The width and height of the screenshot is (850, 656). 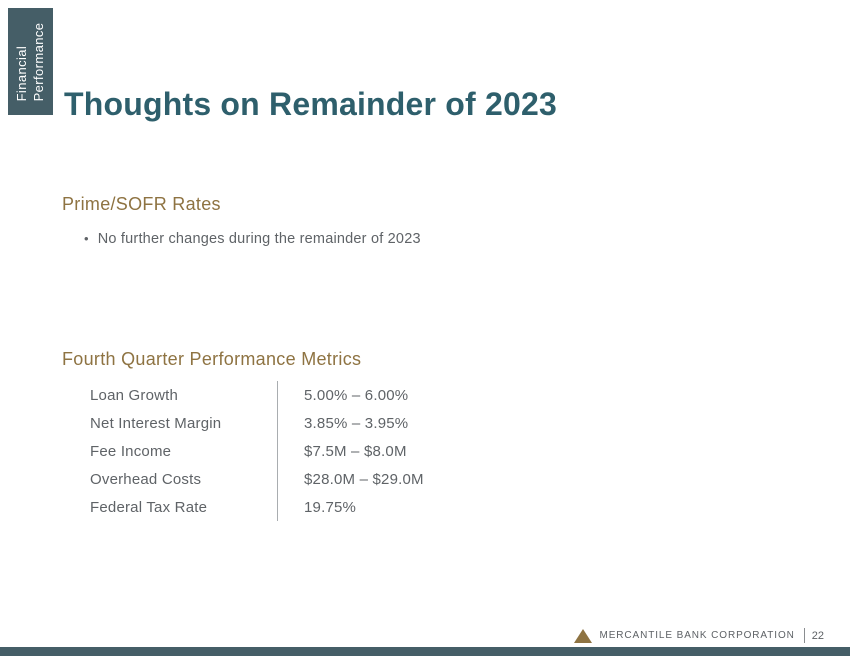 I want to click on footer: MERCANTILE BANK CORPORATION 22, so click(x=698, y=635).